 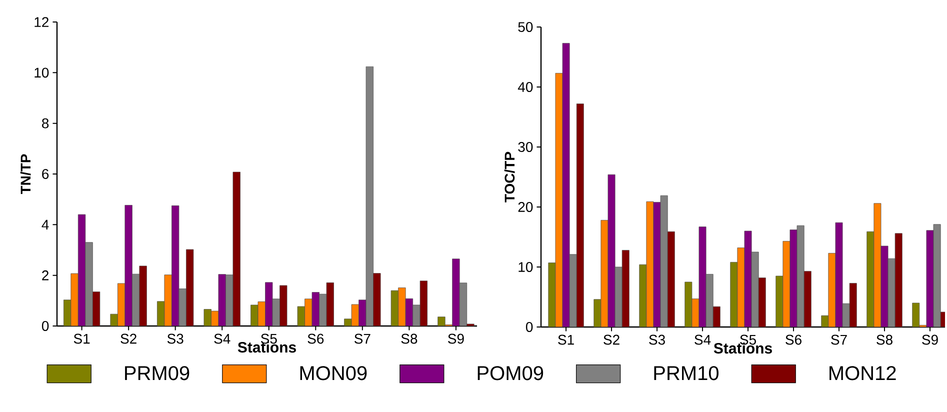 What do you see at coordinates (525, 147) in the screenshot?
I see `y-tick-label: 30` at bounding box center [525, 147].